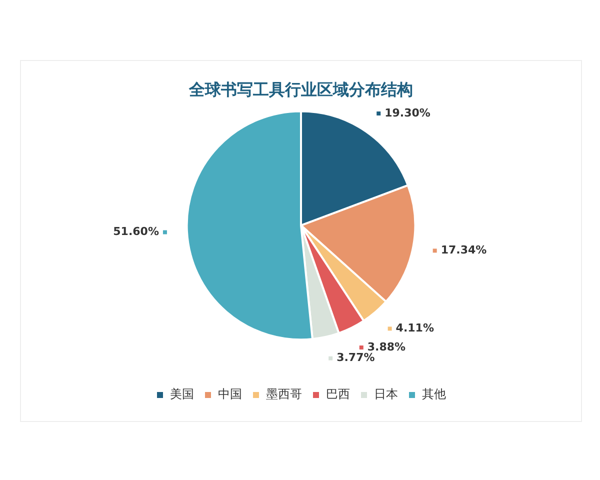 The image size is (600, 480). I want to click on data-label: 19.30%, so click(407, 113).